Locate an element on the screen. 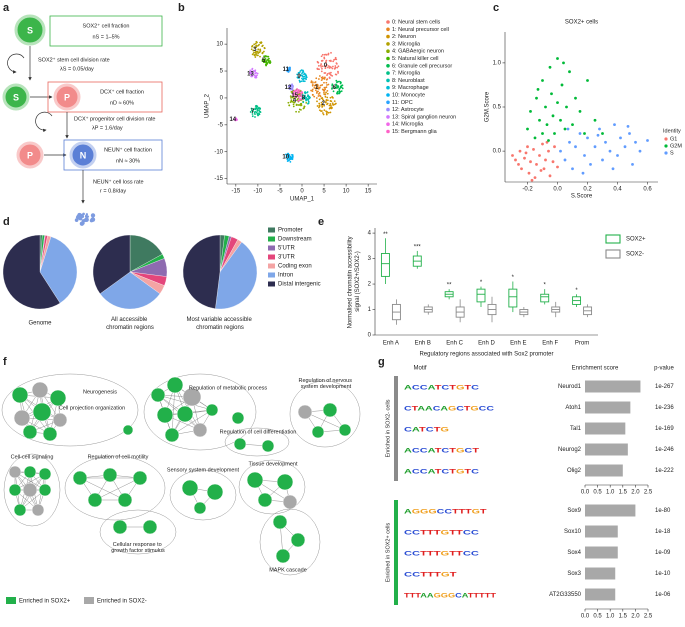  rate-value: r = 0.8/day is located at coordinates (113, 191).